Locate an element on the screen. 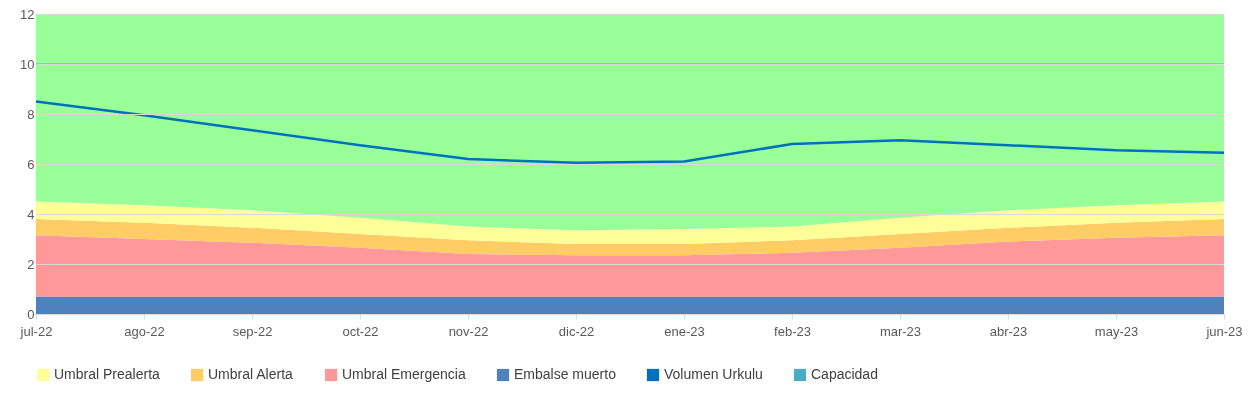 The width and height of the screenshot is (1254, 407). x-tick-label: oct-22 is located at coordinates (360, 331).